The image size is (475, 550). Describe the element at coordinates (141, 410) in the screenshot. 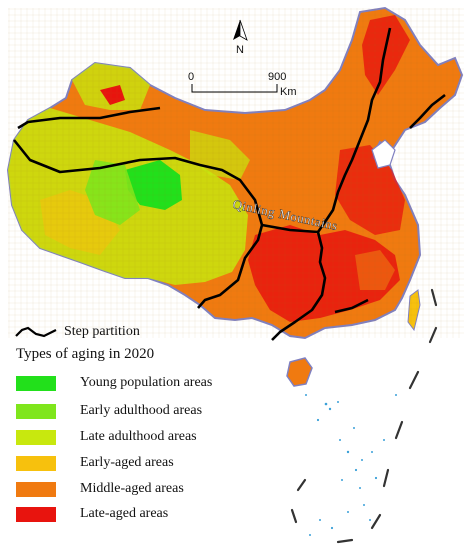

I see `legend-label: Early adulthood areas` at that location.